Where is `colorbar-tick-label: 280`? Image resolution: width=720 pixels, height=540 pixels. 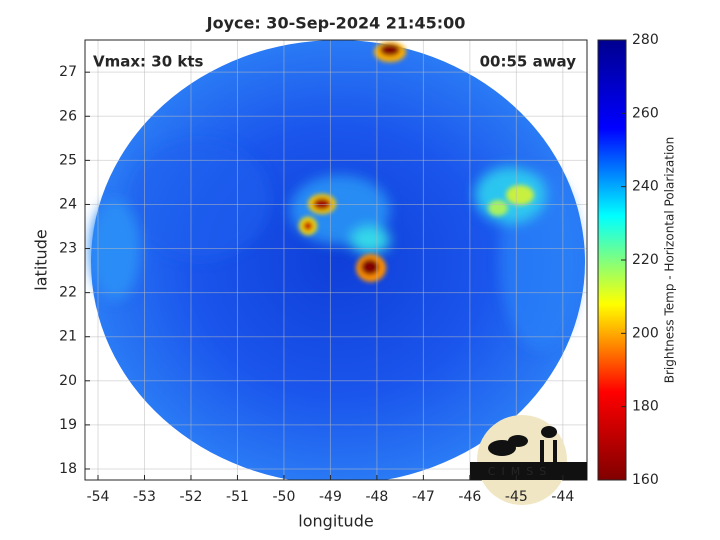
colorbar-tick-label: 280 is located at coordinates (645, 40).